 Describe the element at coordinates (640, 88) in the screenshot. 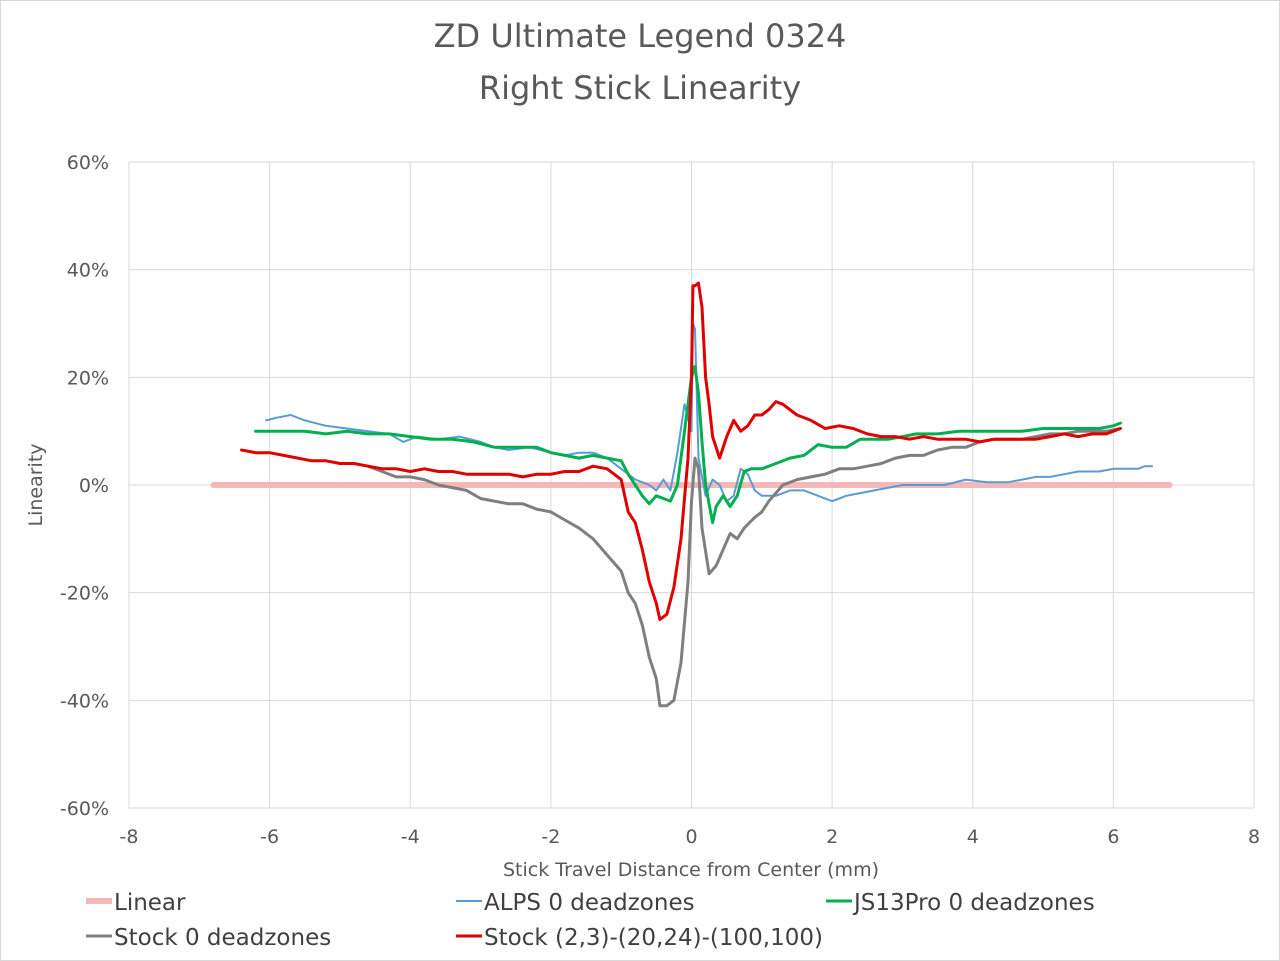

I see `chart-subtitle: Right Stick Linearity` at that location.